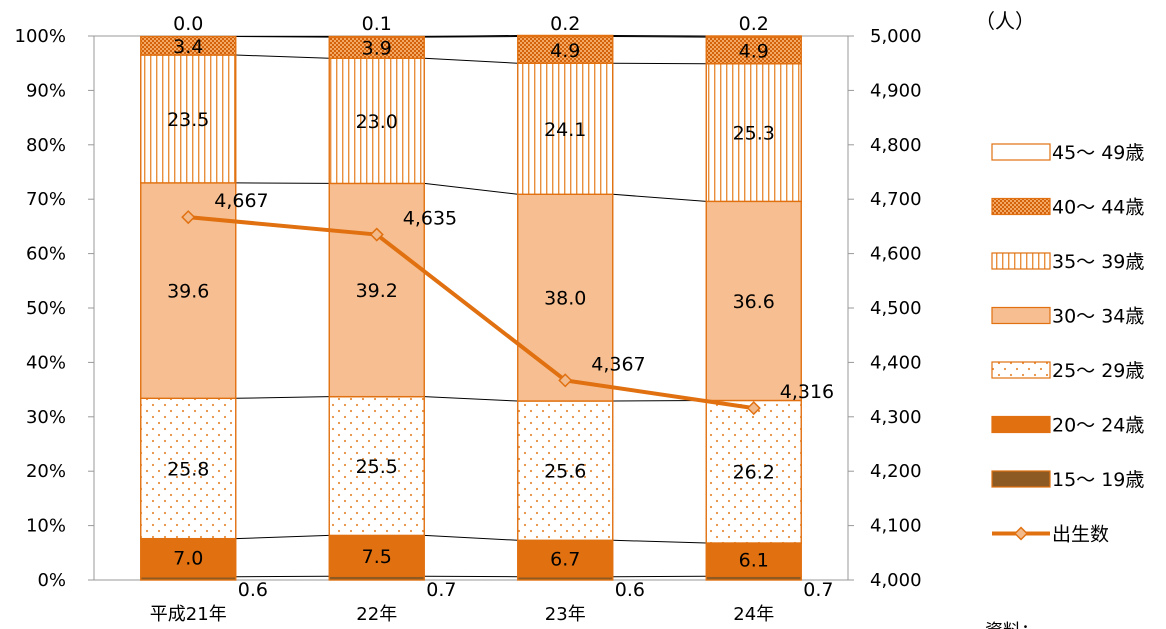 The width and height of the screenshot is (1166, 629). Describe the element at coordinates (896, 308) in the screenshot. I see `right-tick-label: 4,500` at that location.